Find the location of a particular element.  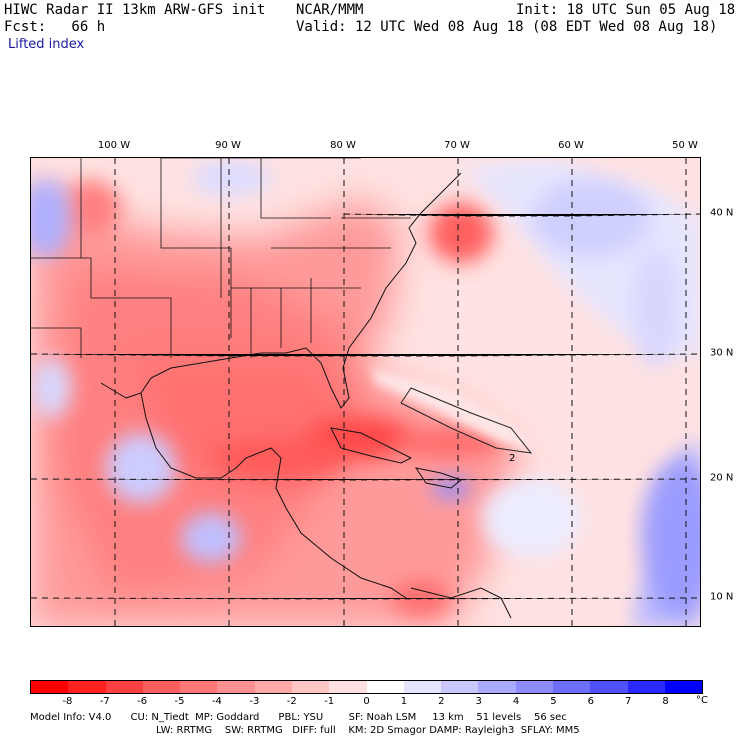

colorbar is located at coordinates (366, 687).